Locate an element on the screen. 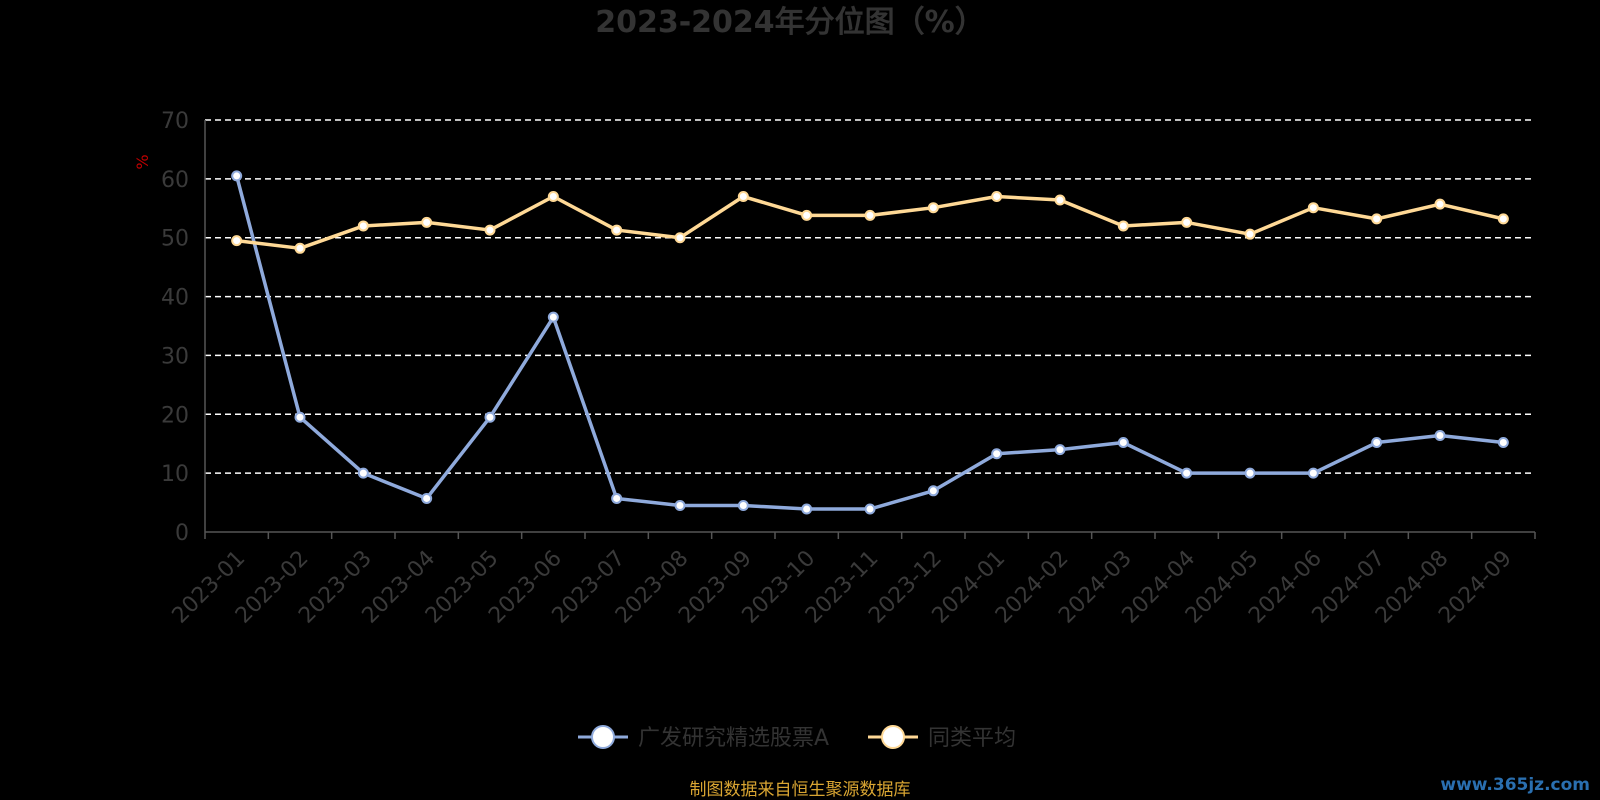 The width and height of the screenshot is (1600, 800). data-source-note: 制图数据来自恒生聚源数据库 is located at coordinates (800, 790).